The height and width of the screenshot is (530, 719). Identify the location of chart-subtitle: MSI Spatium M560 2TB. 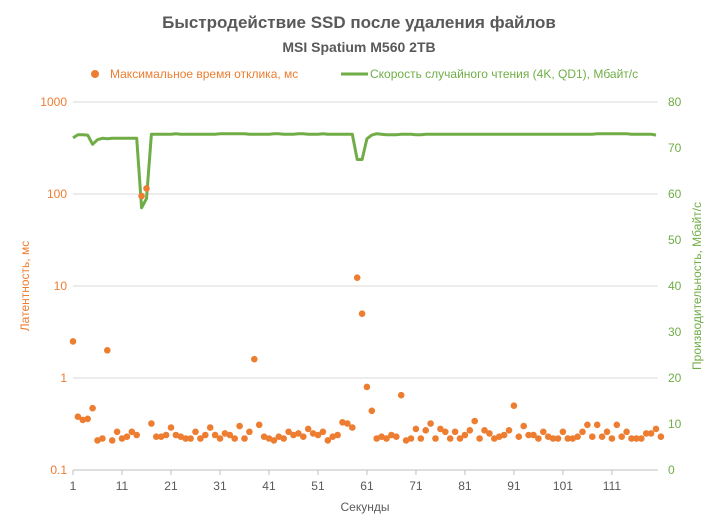
(358, 47).